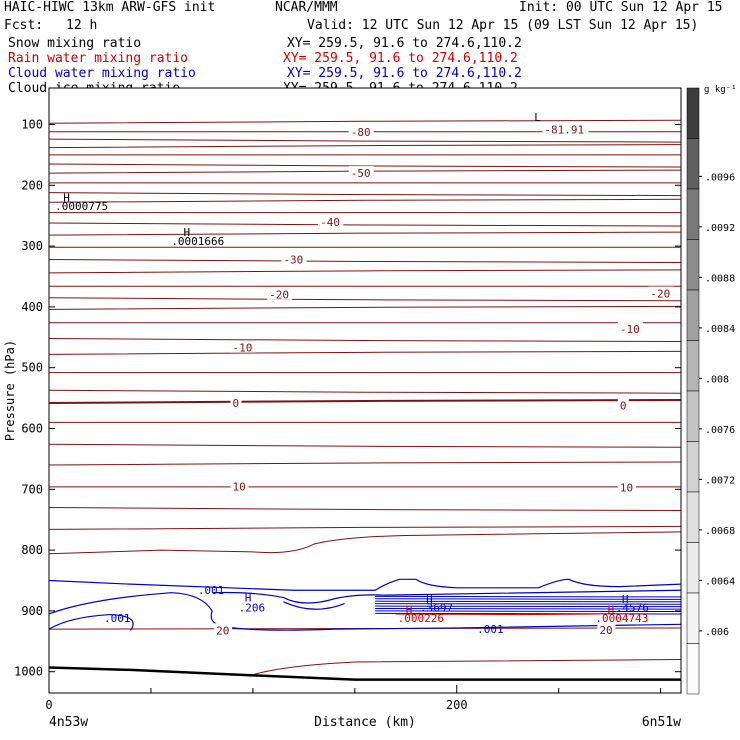 The height and width of the screenshot is (740, 740). I want to click on y-tick-label: 900, so click(32, 611).